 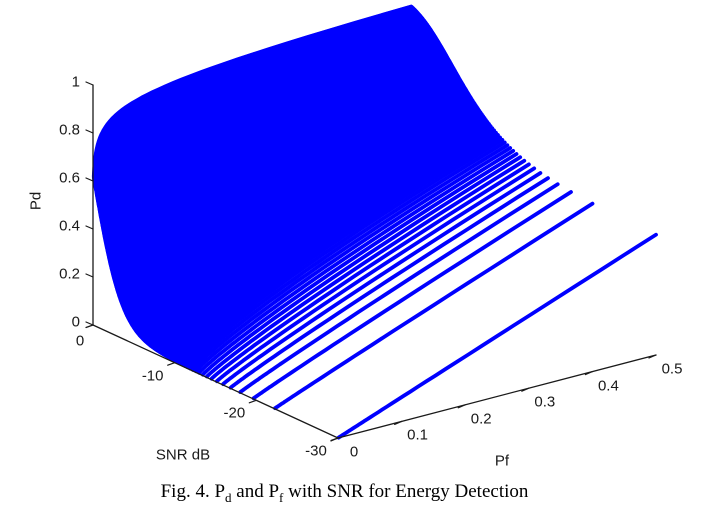 What do you see at coordinates (75, 82) in the screenshot?
I see `z-tick-label: 1` at bounding box center [75, 82].